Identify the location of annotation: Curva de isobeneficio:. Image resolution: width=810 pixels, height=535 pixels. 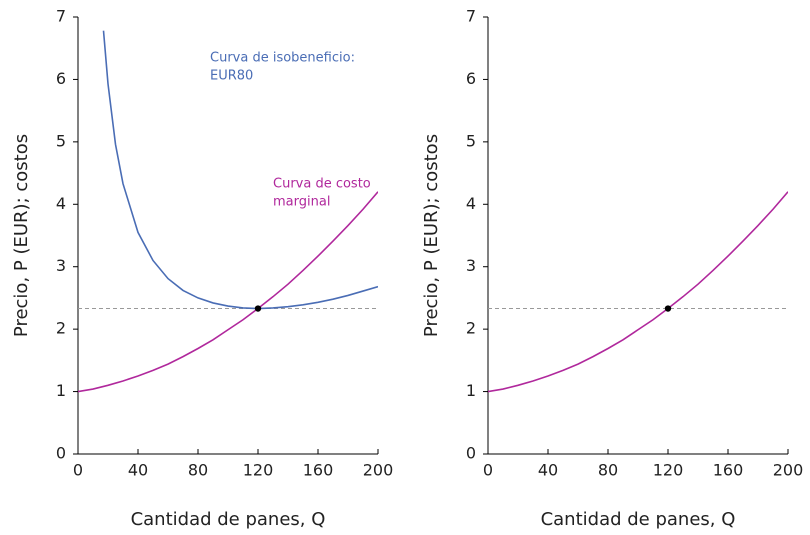
(282, 58).